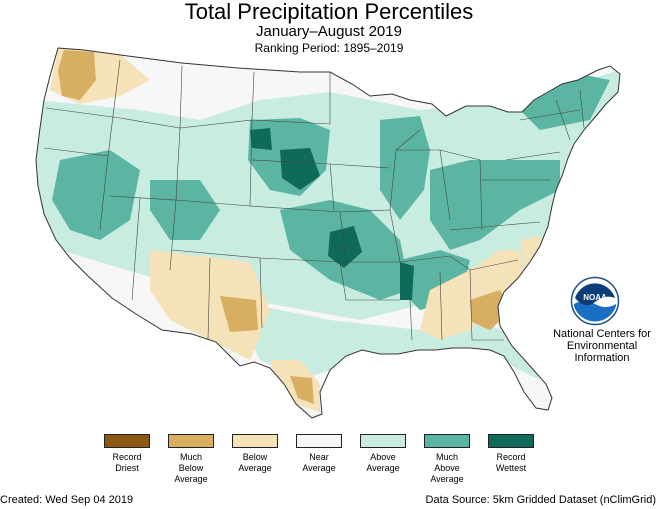 This screenshot has height=509, width=658. I want to click on legend-item-near: Near Average, so click(319, 454).